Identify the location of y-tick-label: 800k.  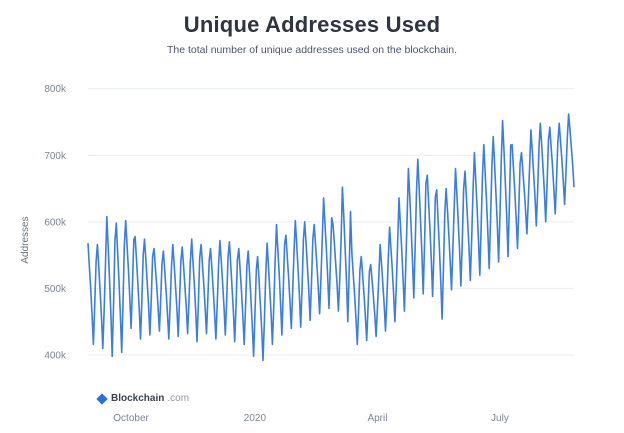
(55, 89).